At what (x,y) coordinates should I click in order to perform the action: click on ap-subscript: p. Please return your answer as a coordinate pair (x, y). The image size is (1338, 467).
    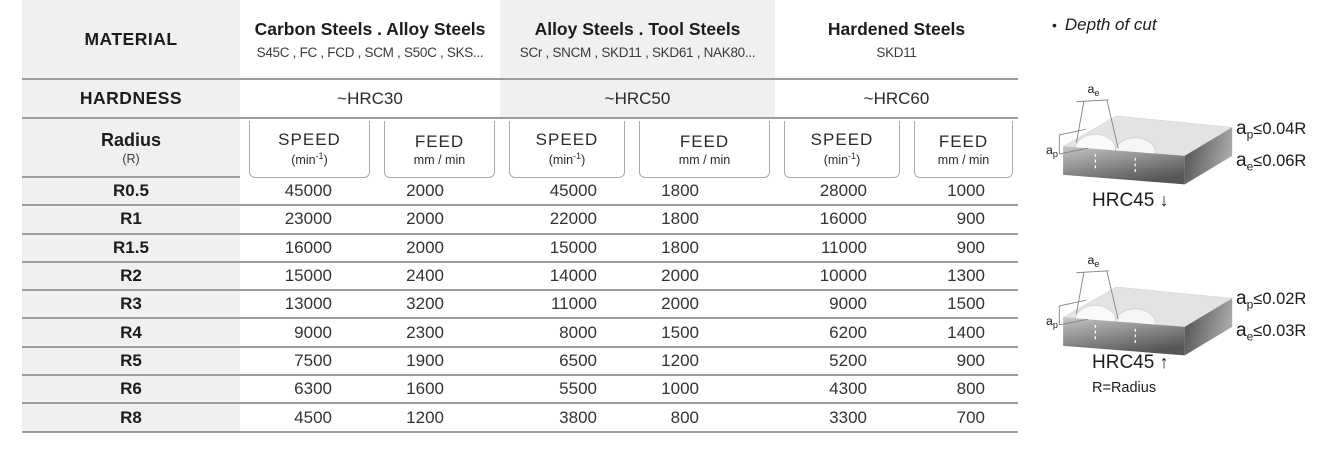
    Looking at the image, I should click on (1250, 134).